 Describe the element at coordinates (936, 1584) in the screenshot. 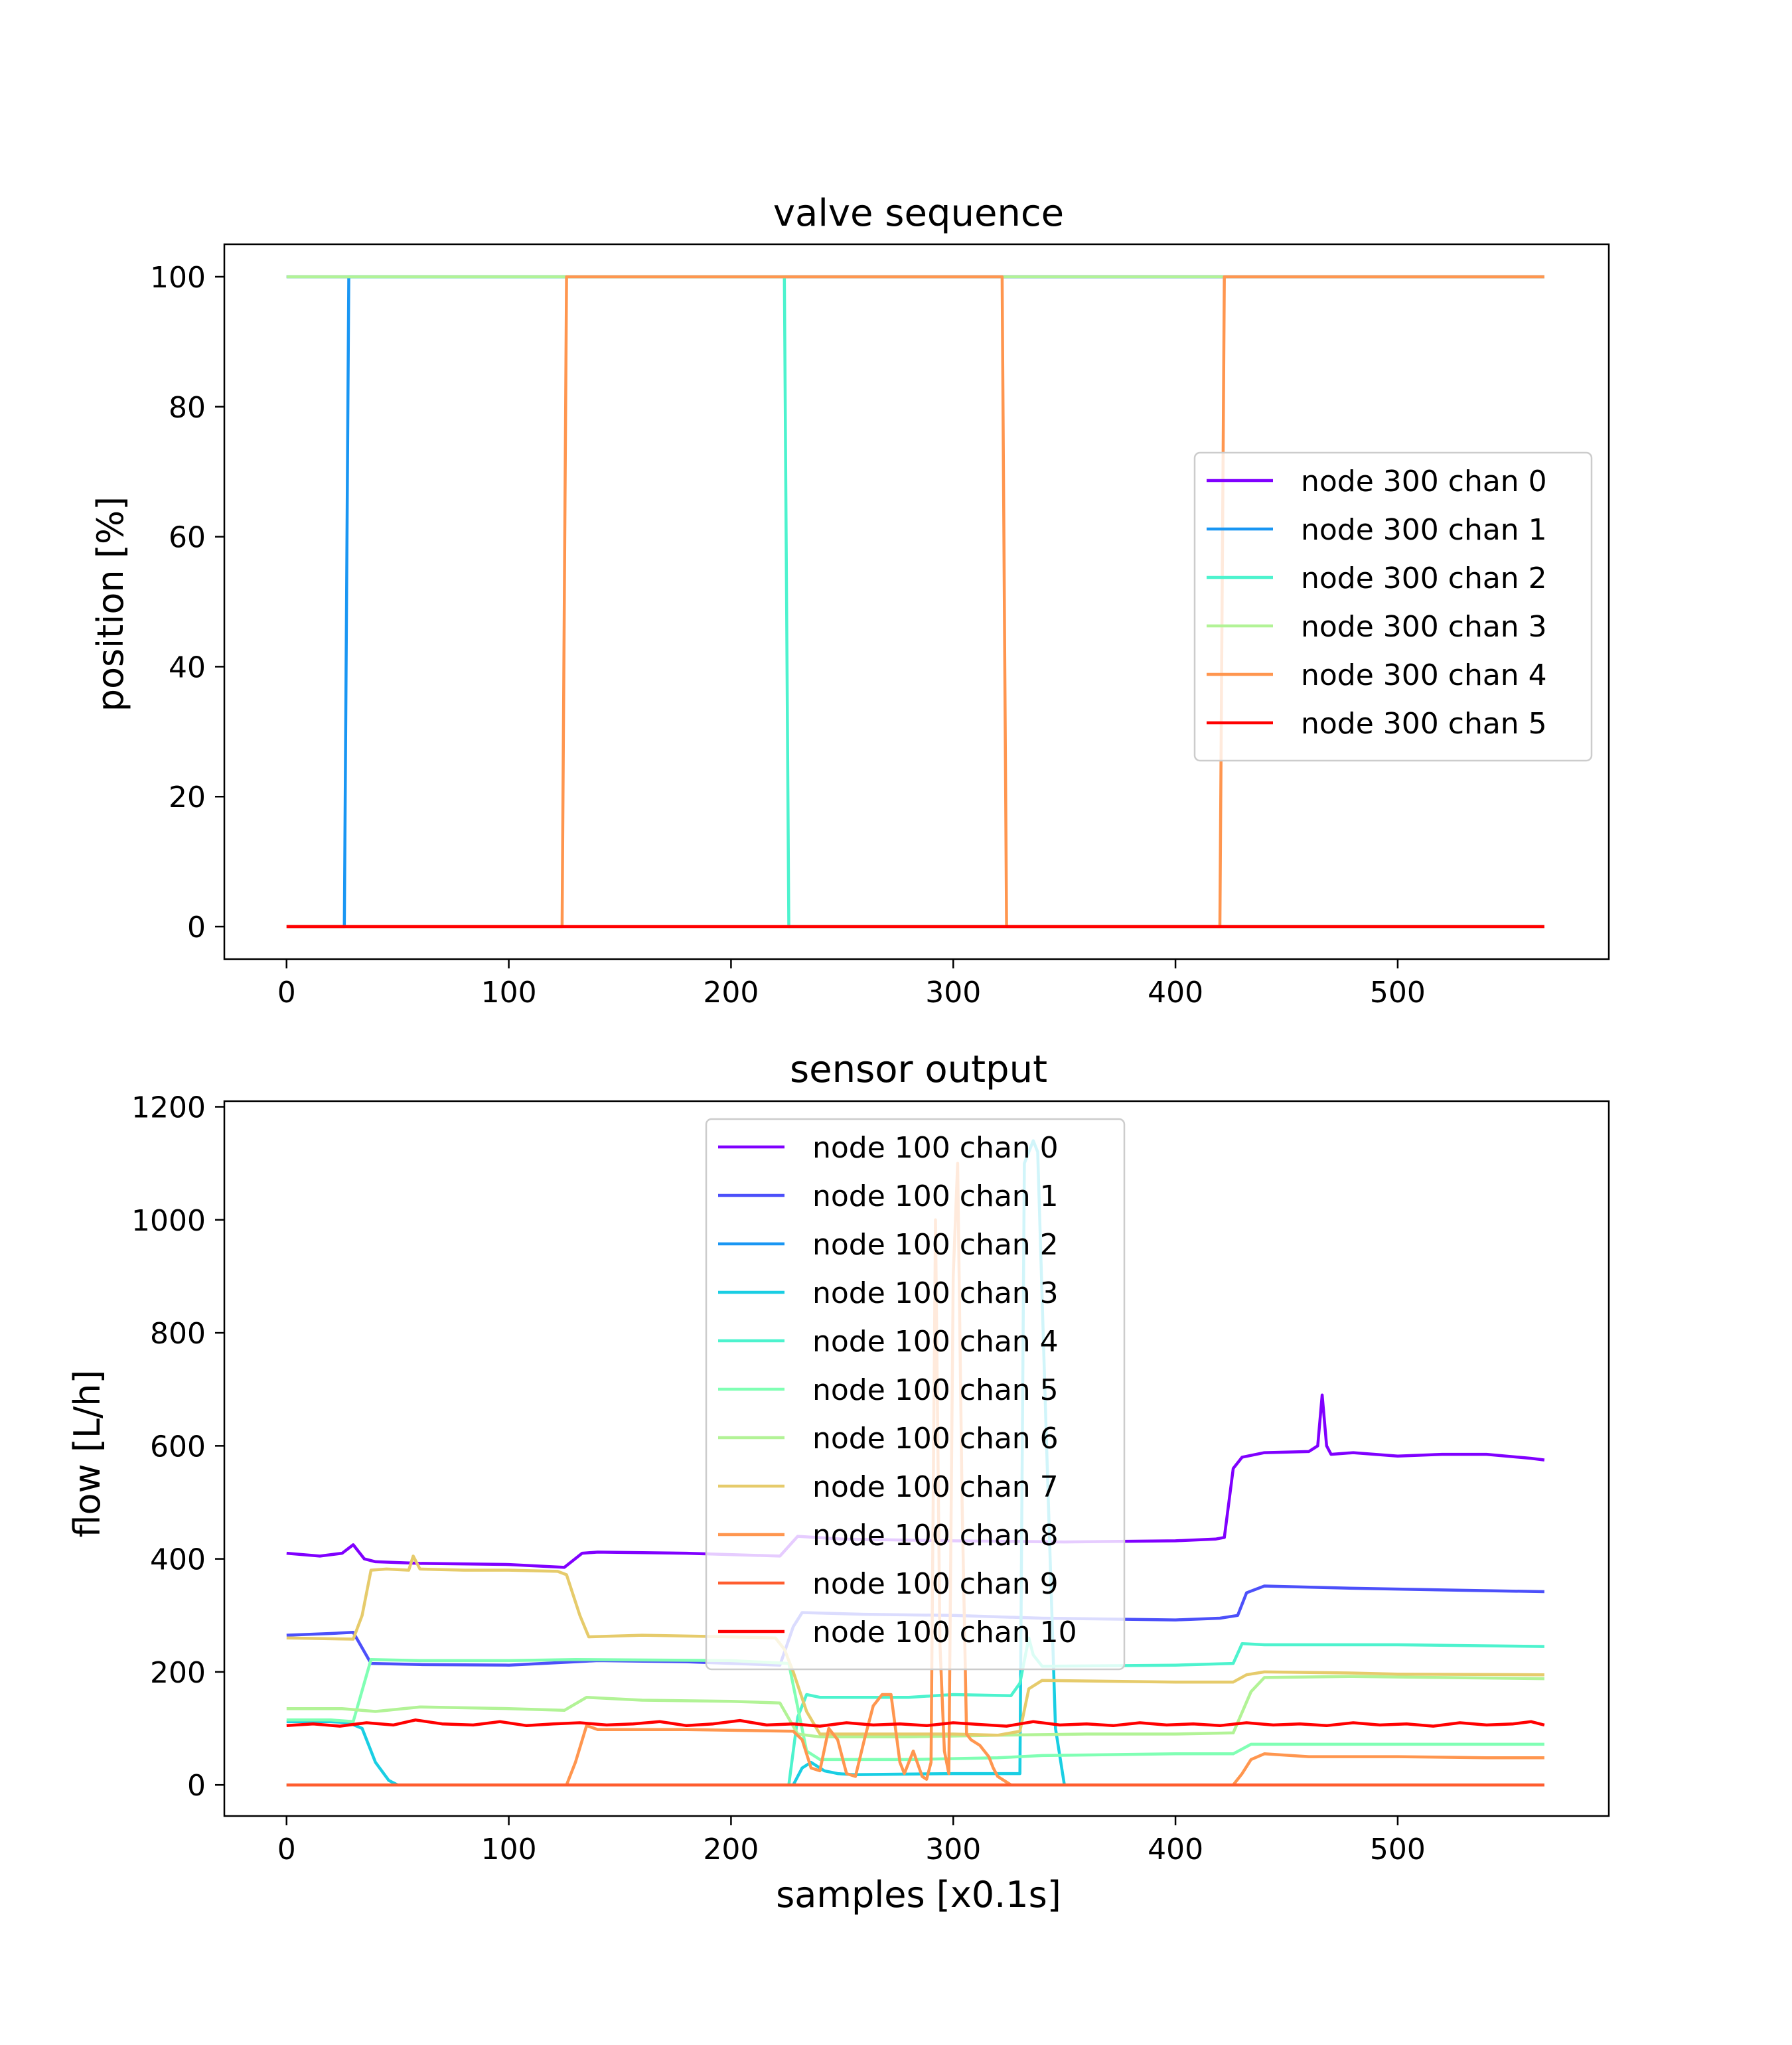

I see `sensor-legend-label: node 100 chan 9` at that location.